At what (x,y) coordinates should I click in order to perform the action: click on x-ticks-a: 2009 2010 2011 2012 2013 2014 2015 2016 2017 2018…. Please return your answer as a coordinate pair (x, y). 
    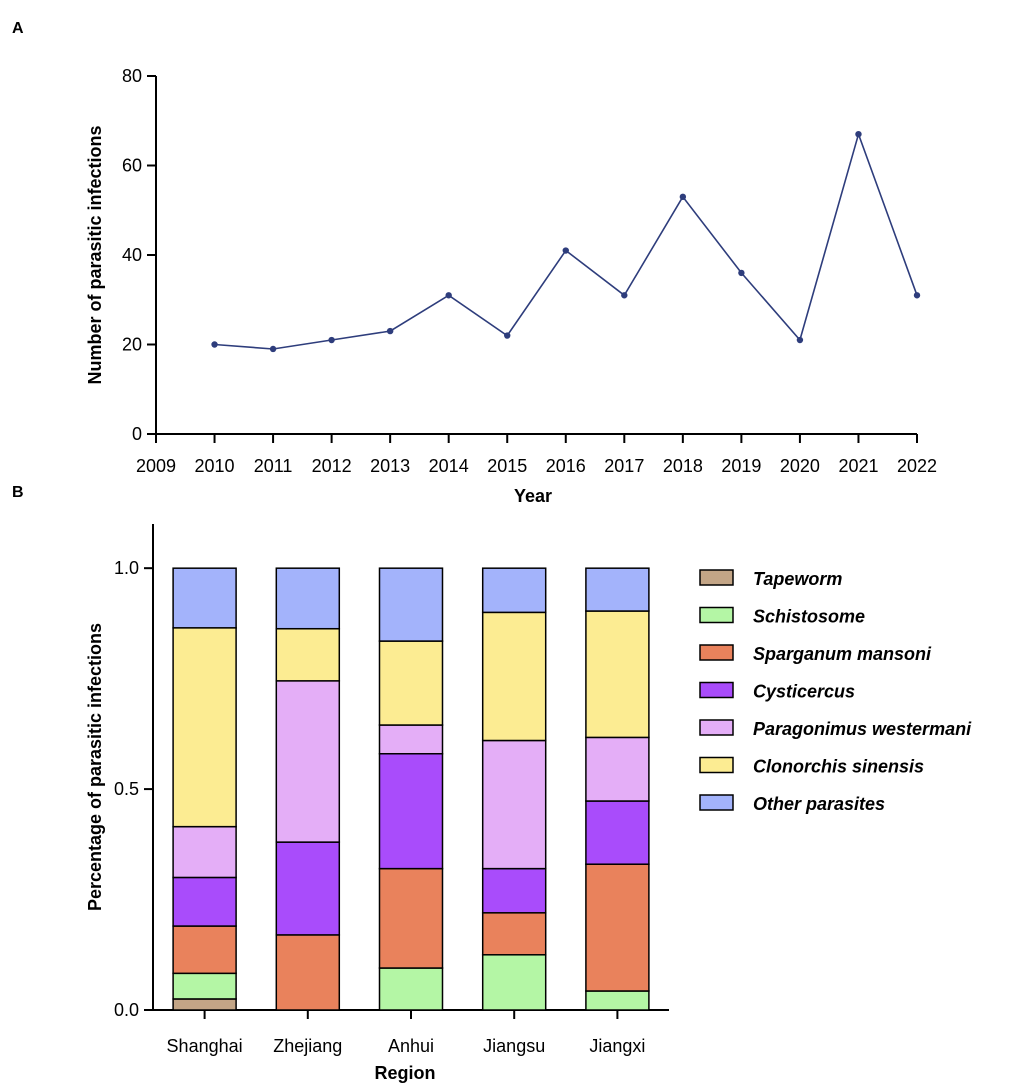
    Looking at the image, I should click on (536, 455).